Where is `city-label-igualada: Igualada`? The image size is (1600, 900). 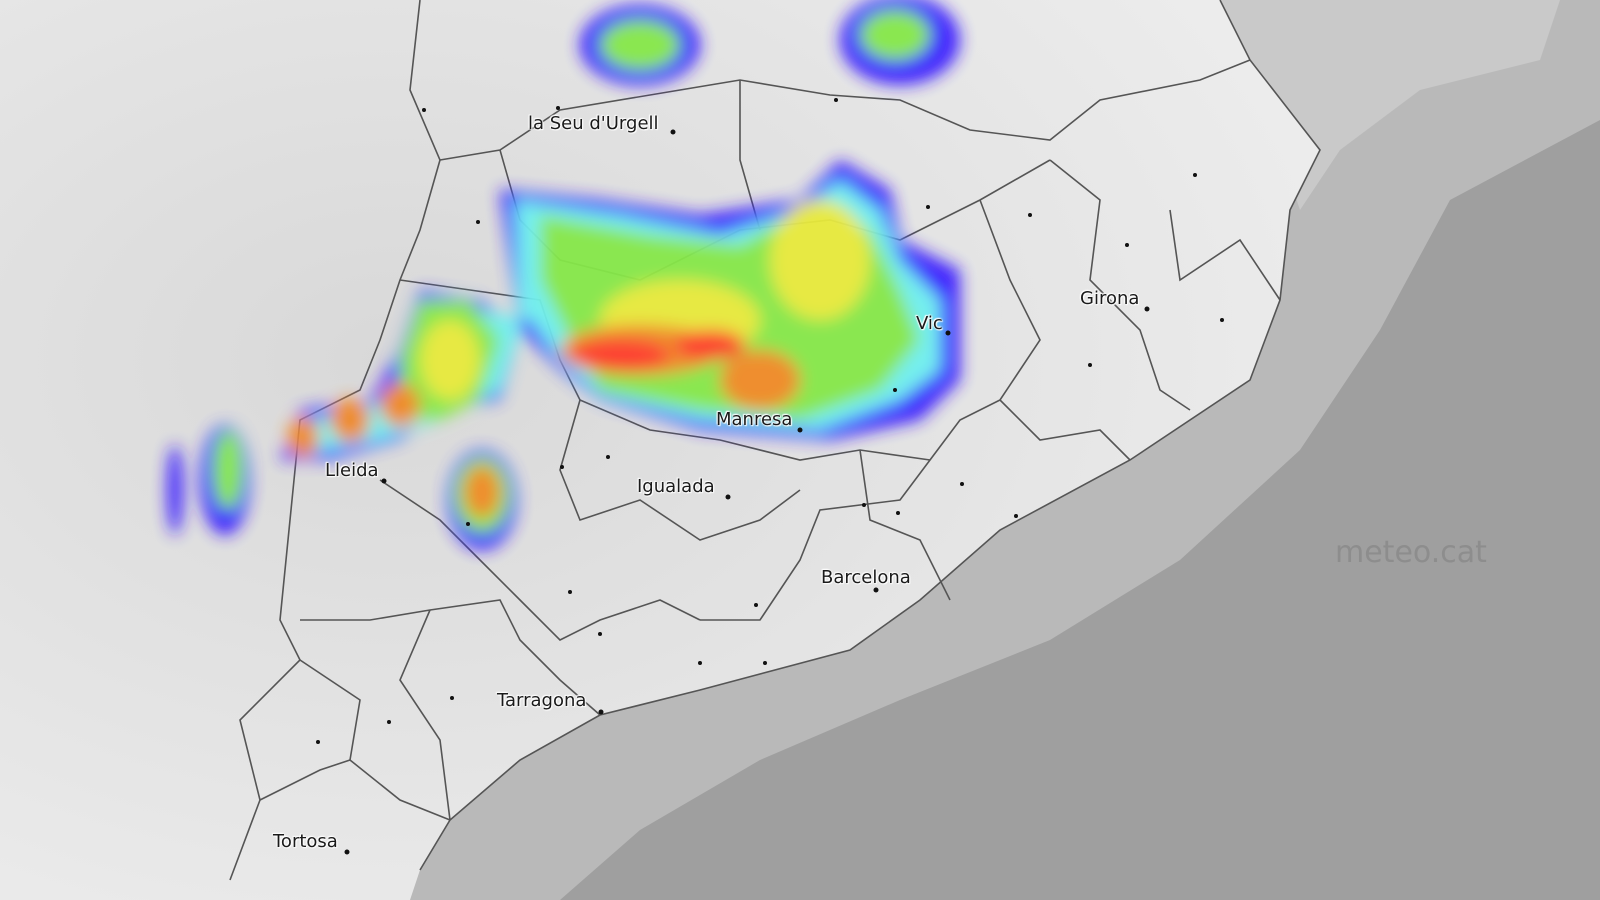
city-label-igualada: Igualada is located at coordinates (676, 486).